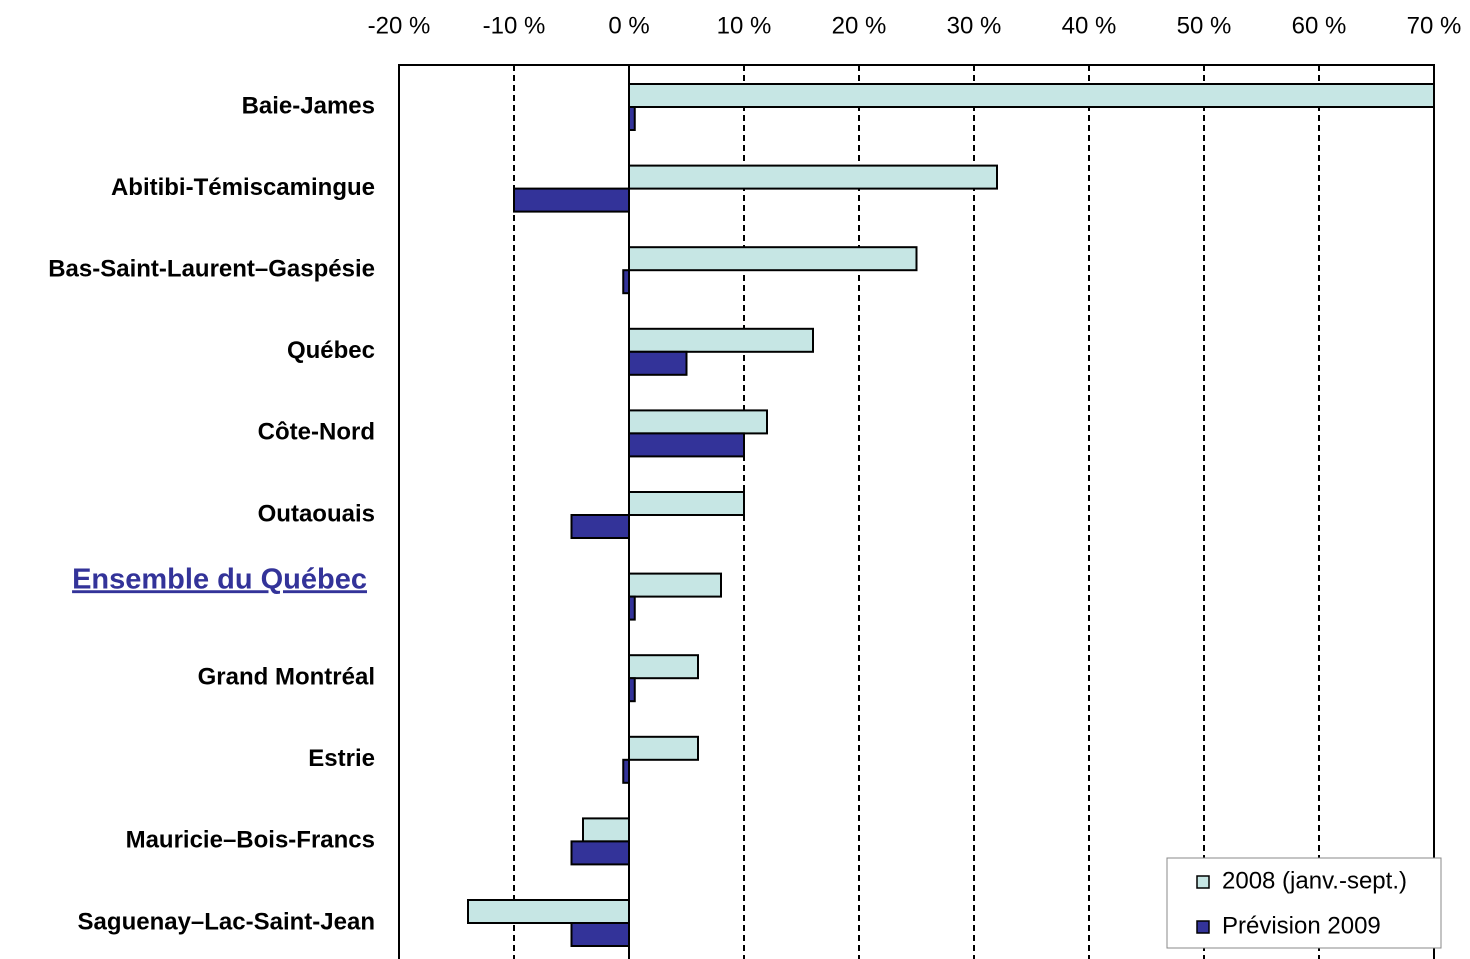  What do you see at coordinates (1089, 25) in the screenshot?
I see `x-tick-label: 40 %` at bounding box center [1089, 25].